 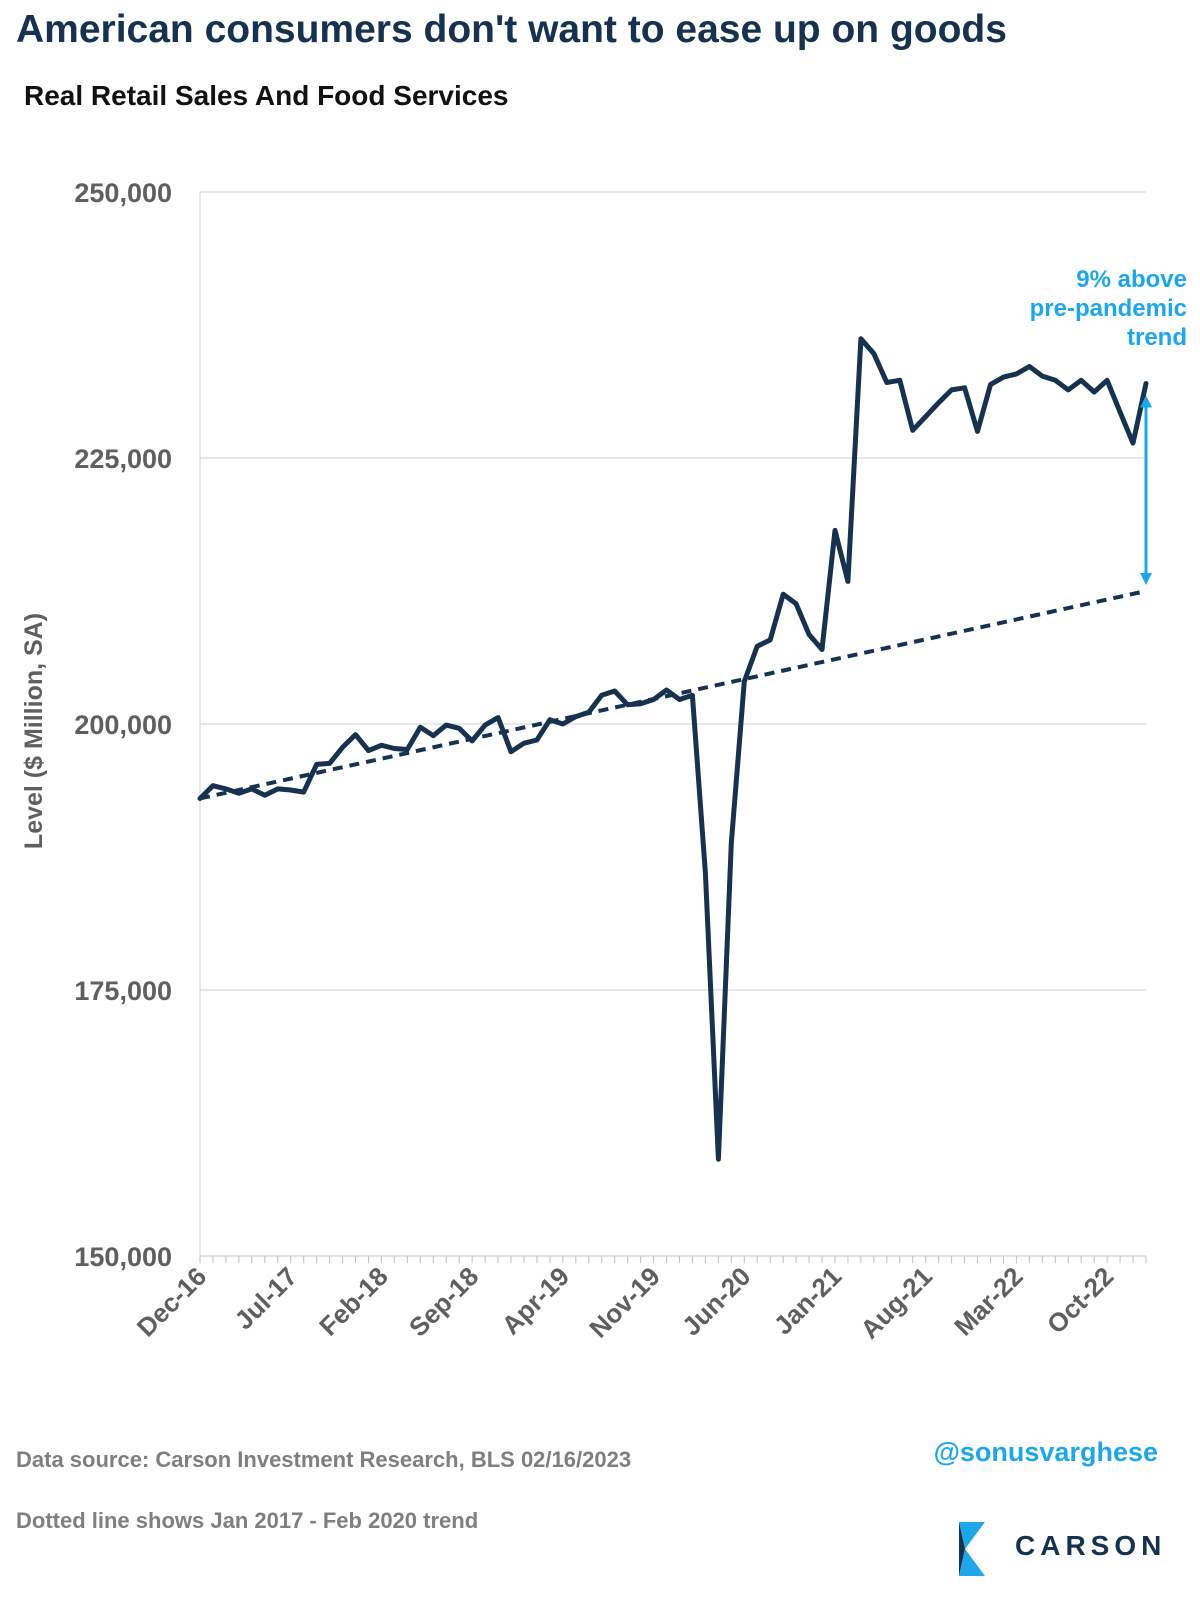 I want to click on x-tick-label: Jun-20, so click(x=716, y=1301).